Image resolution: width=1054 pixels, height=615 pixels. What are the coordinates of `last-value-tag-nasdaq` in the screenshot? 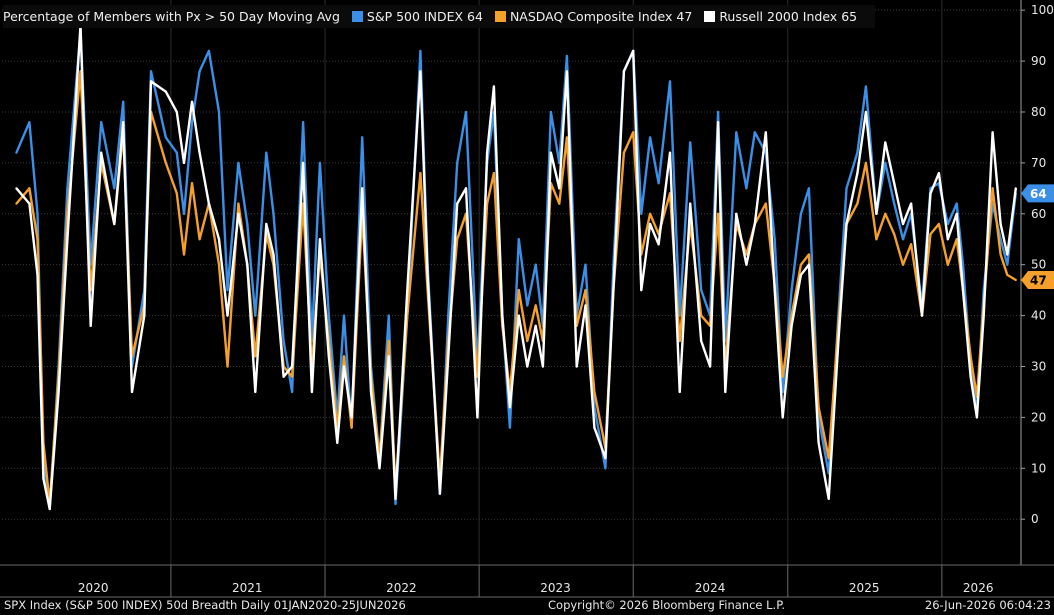 It's located at (1037, 279).